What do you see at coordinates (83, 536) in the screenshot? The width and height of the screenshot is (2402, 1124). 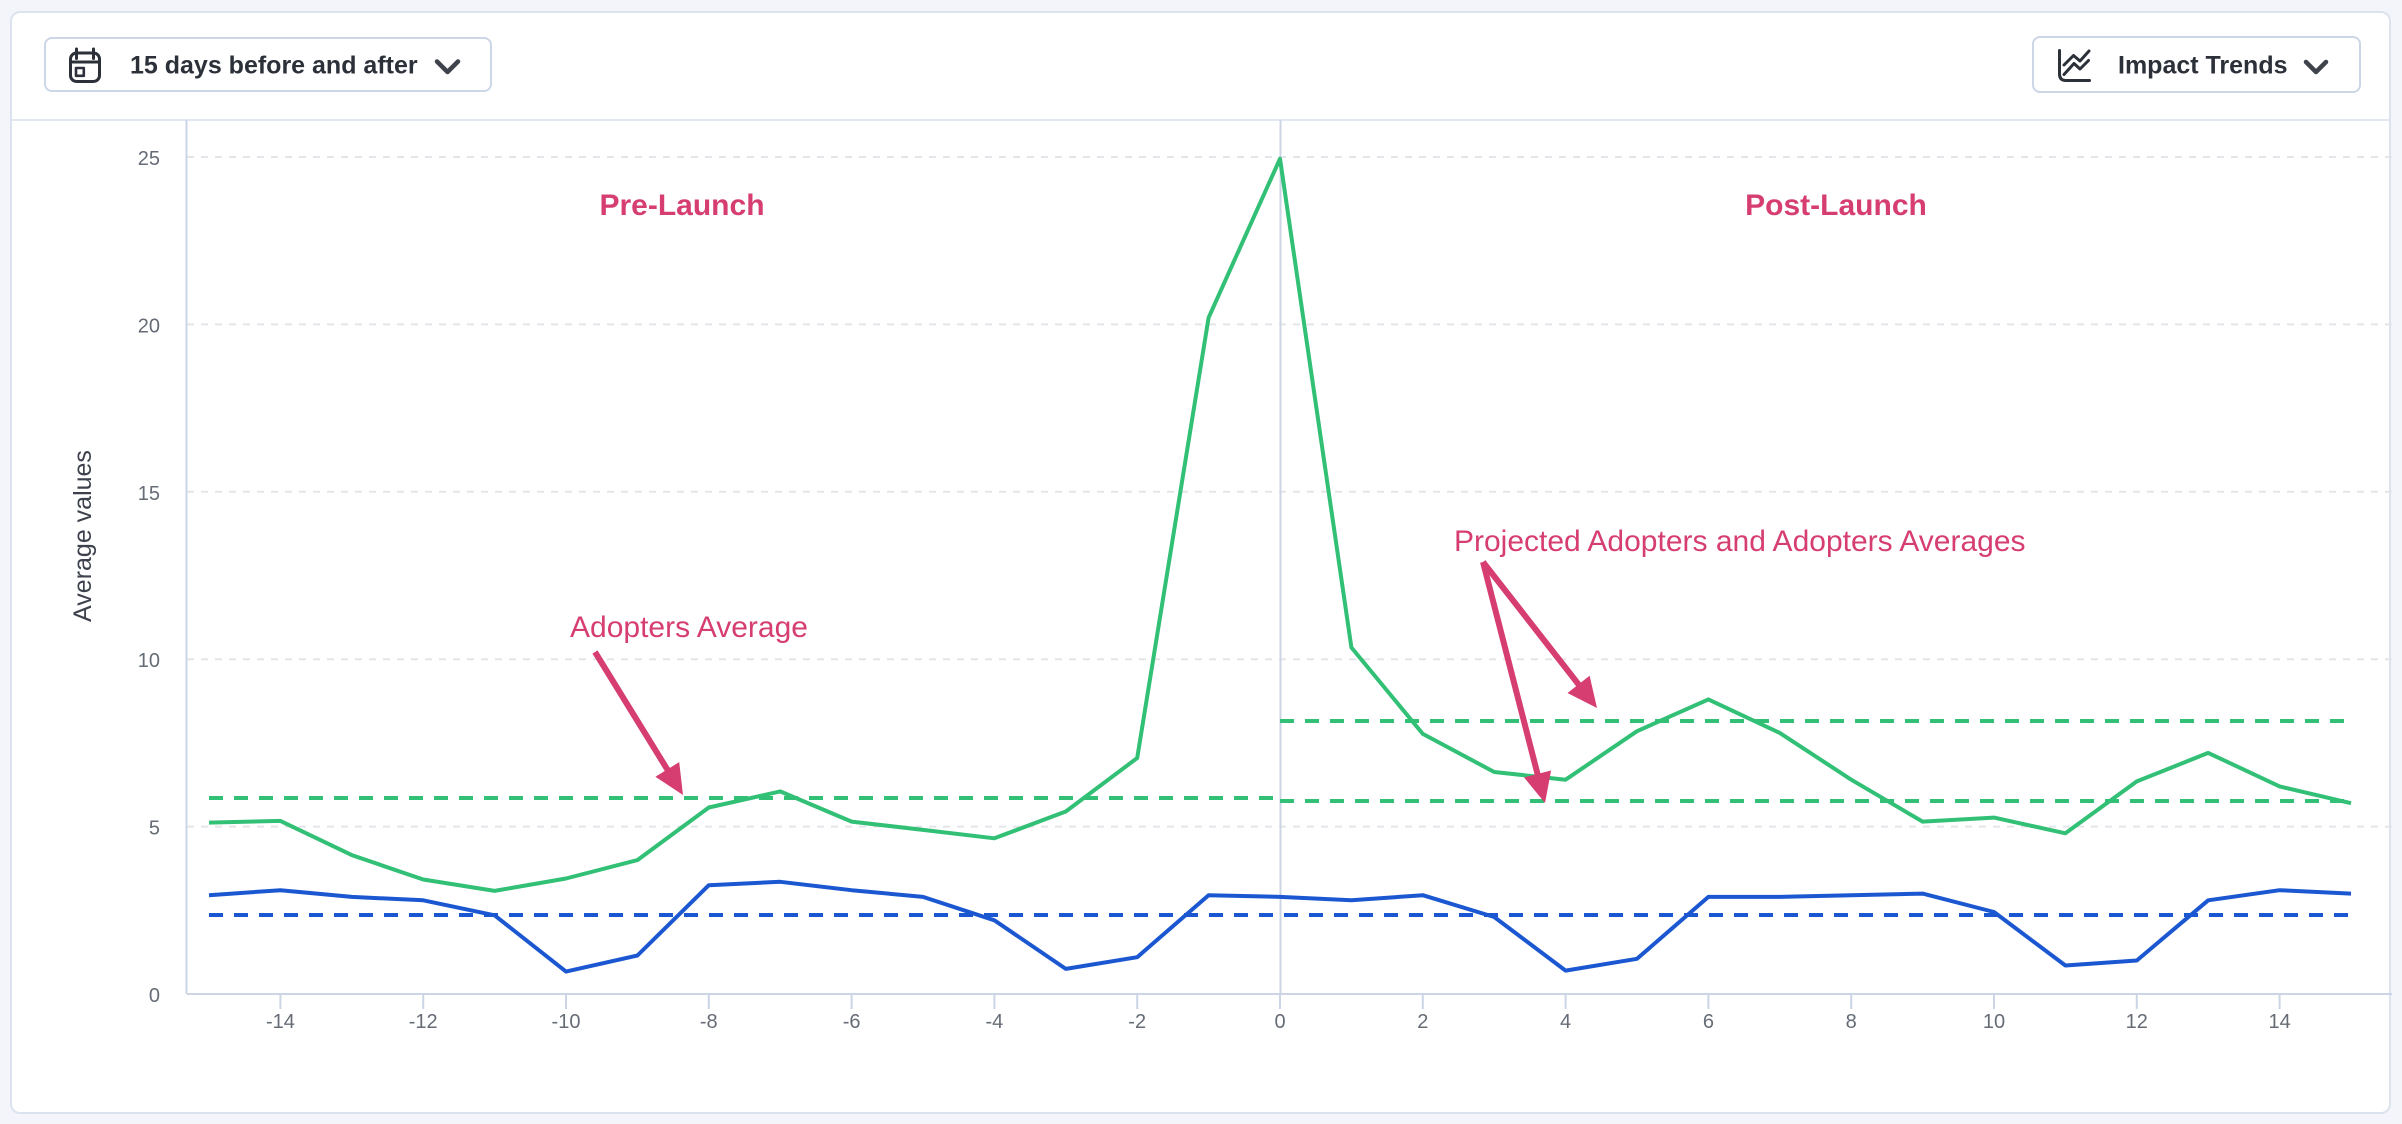 I see `svg-text: Average values` at bounding box center [83, 536].